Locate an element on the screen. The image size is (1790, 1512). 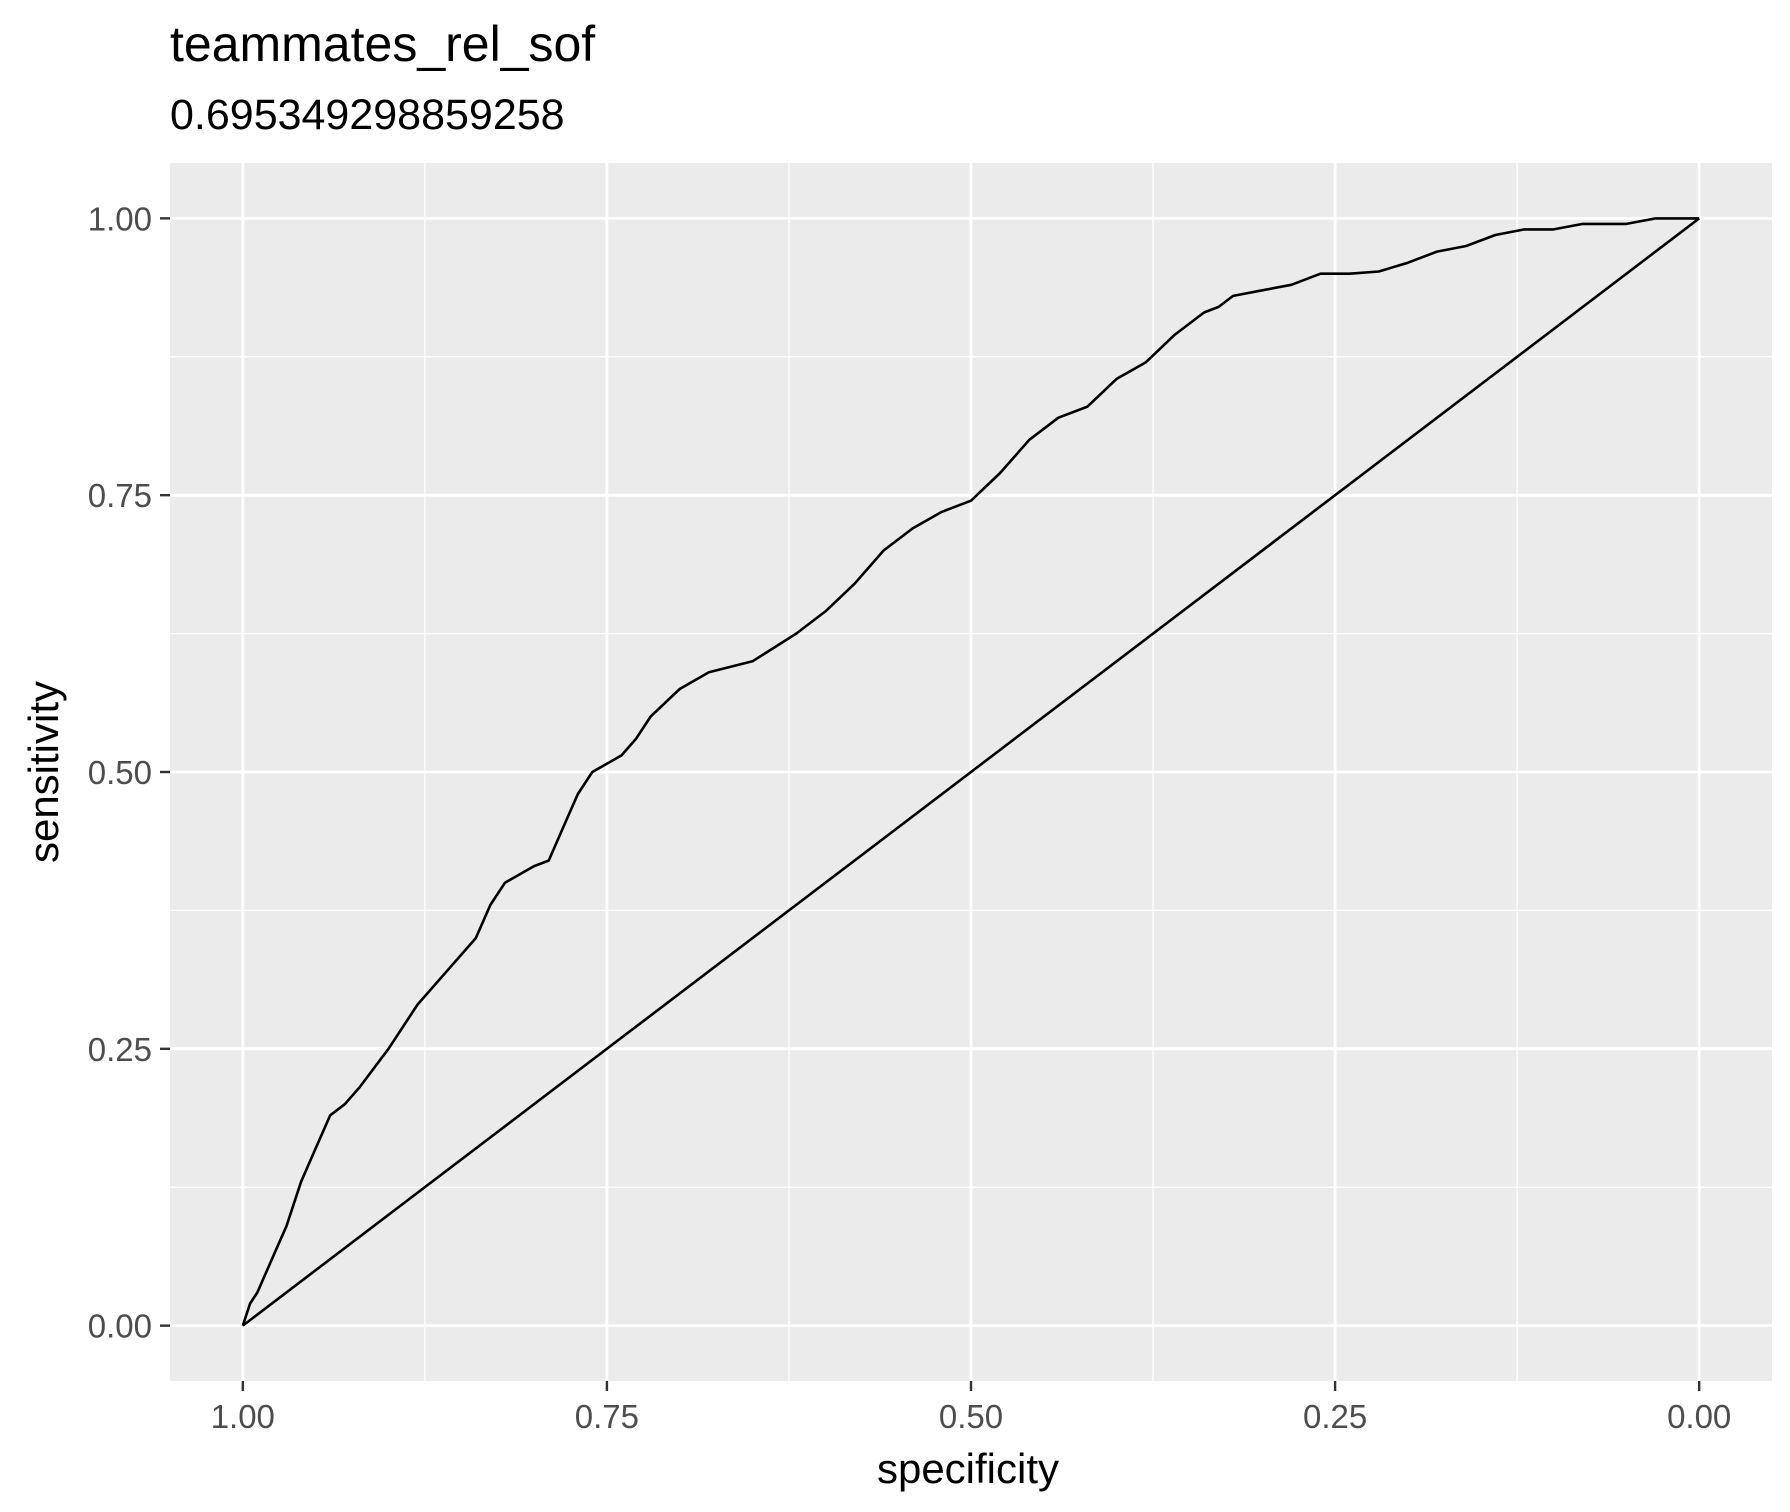
y-axis: 0.00 0.25 0.50 0.75 1.00 is located at coordinates (129, 772).